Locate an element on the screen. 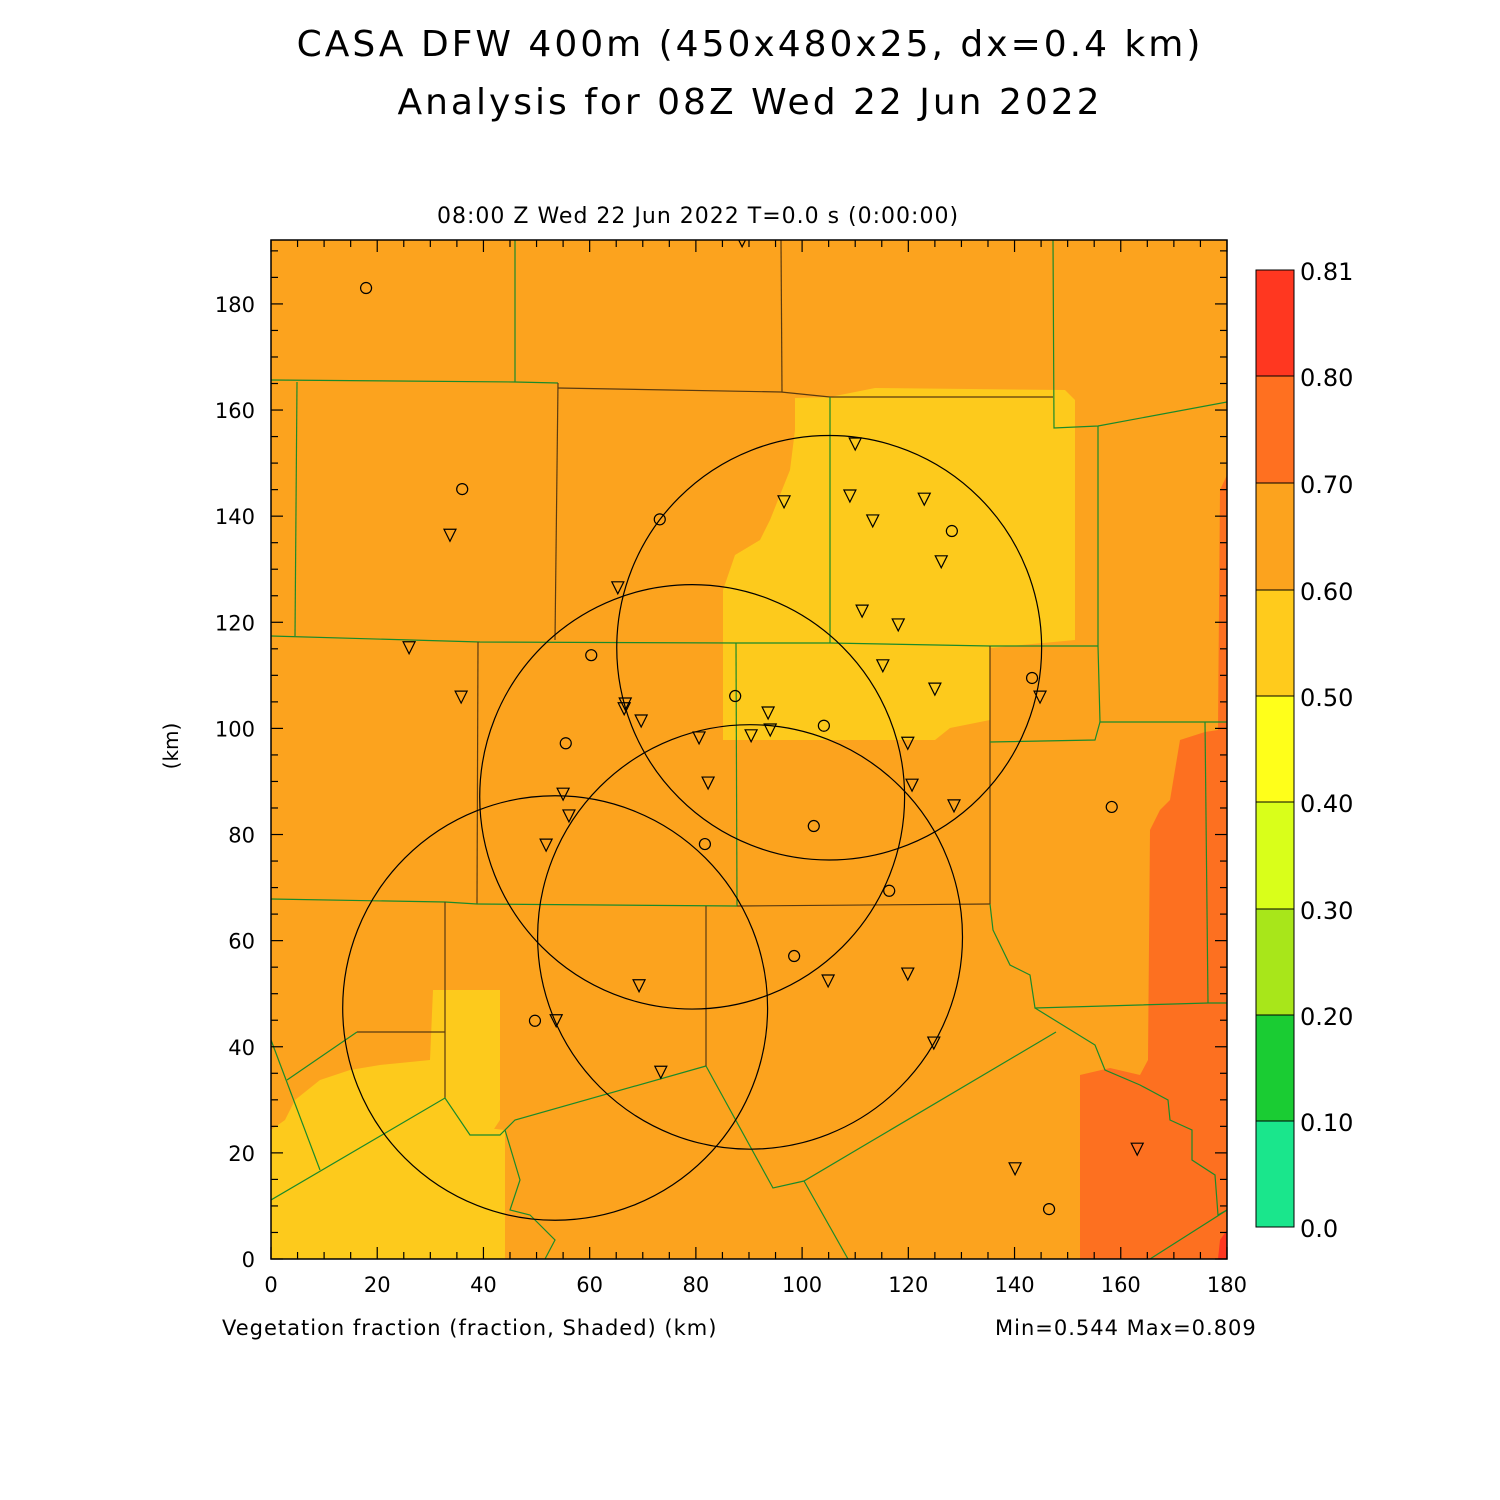 The height and width of the screenshot is (1500, 1500). x-tick-label: 80 is located at coordinates (696, 1285).